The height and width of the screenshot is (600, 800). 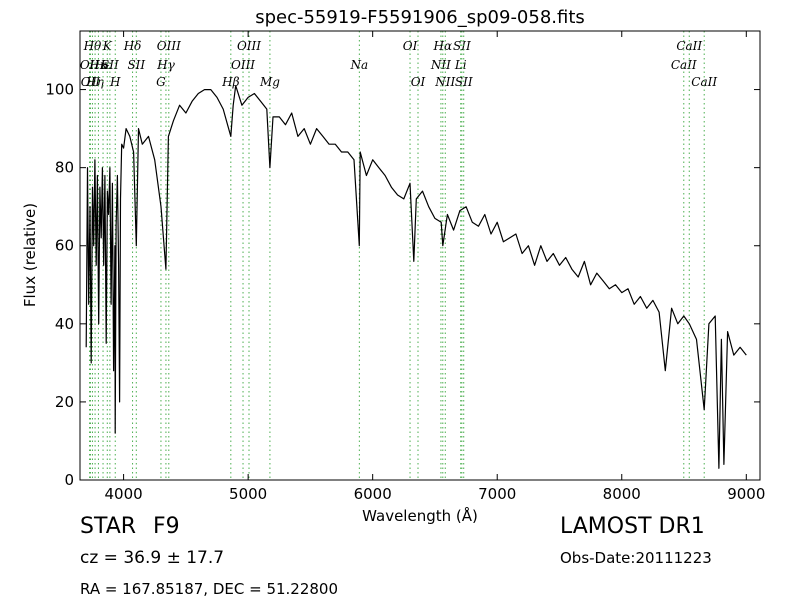 What do you see at coordinates (443, 46) in the screenshot?
I see `line-marker-label: Hα` at bounding box center [443, 46].